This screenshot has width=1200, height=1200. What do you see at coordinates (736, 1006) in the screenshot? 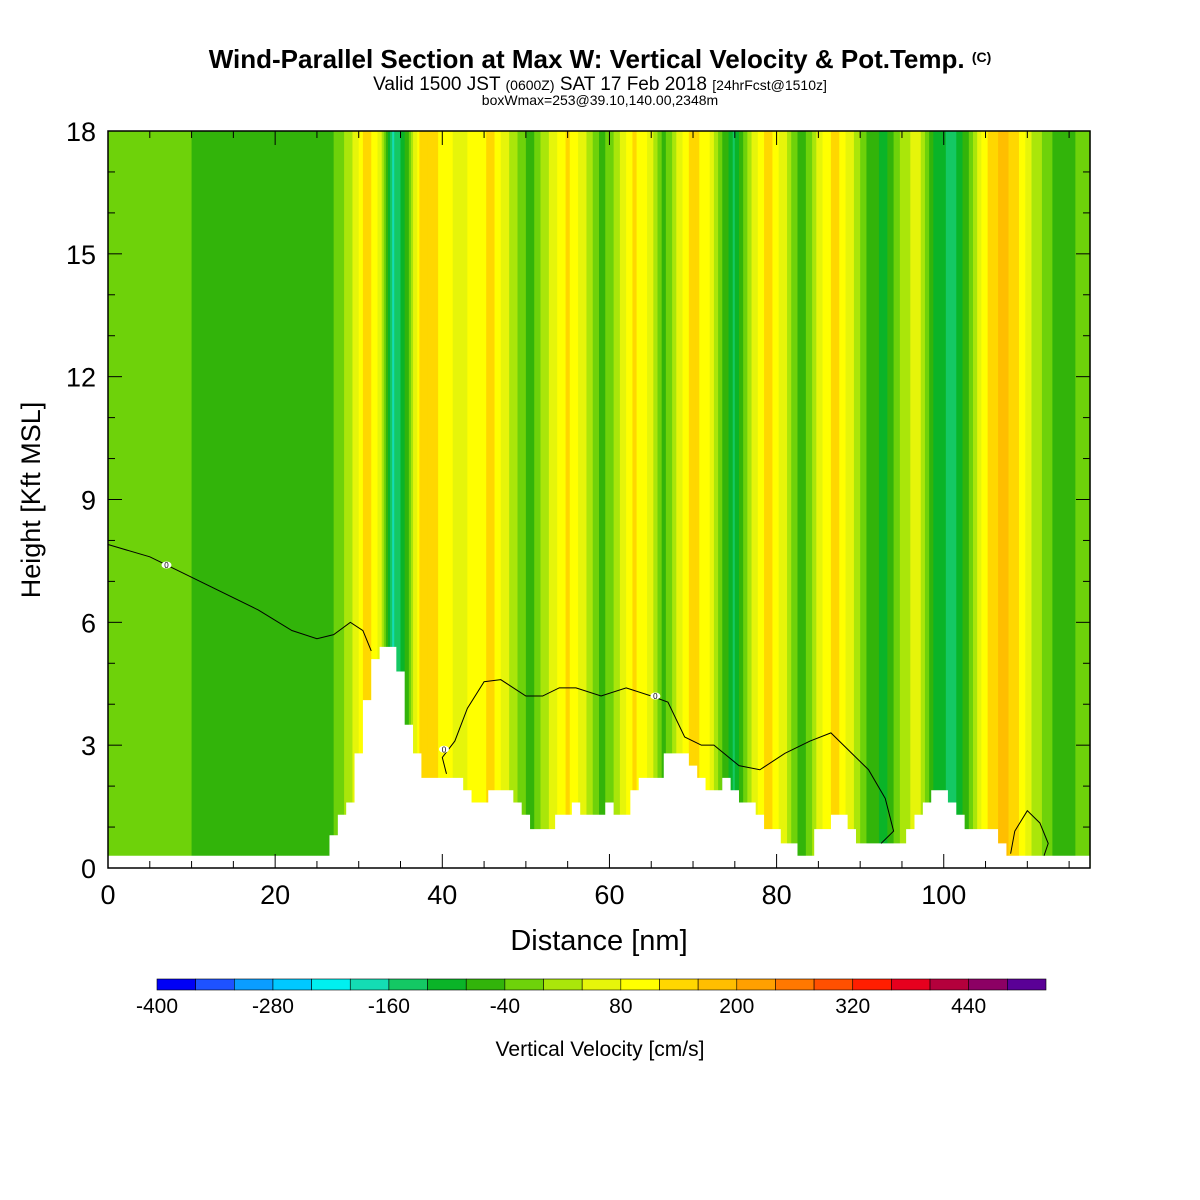
I see `colorbar-tick-label: 200` at bounding box center [736, 1006].